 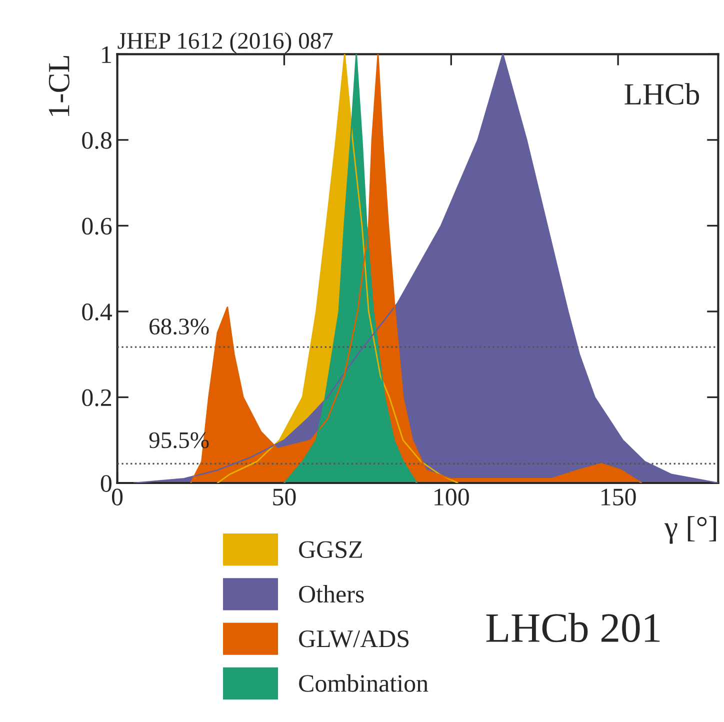 What do you see at coordinates (97, 312) in the screenshot?
I see `y-tick-label: 0.4` at bounding box center [97, 312].